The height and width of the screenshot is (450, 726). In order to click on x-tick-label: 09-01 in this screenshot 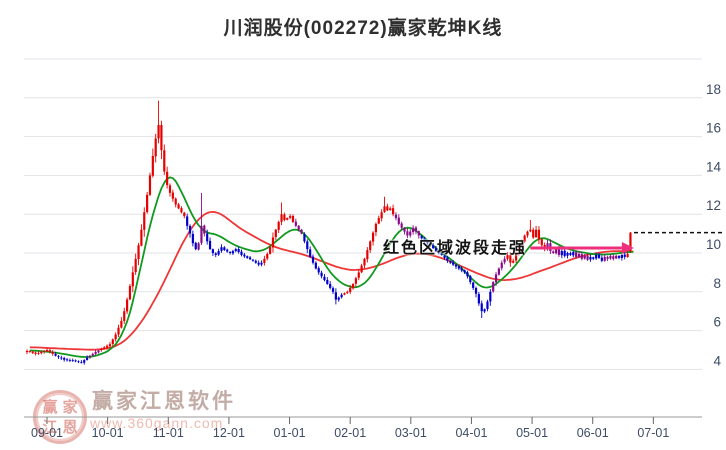, I will do `click(47, 433)`.